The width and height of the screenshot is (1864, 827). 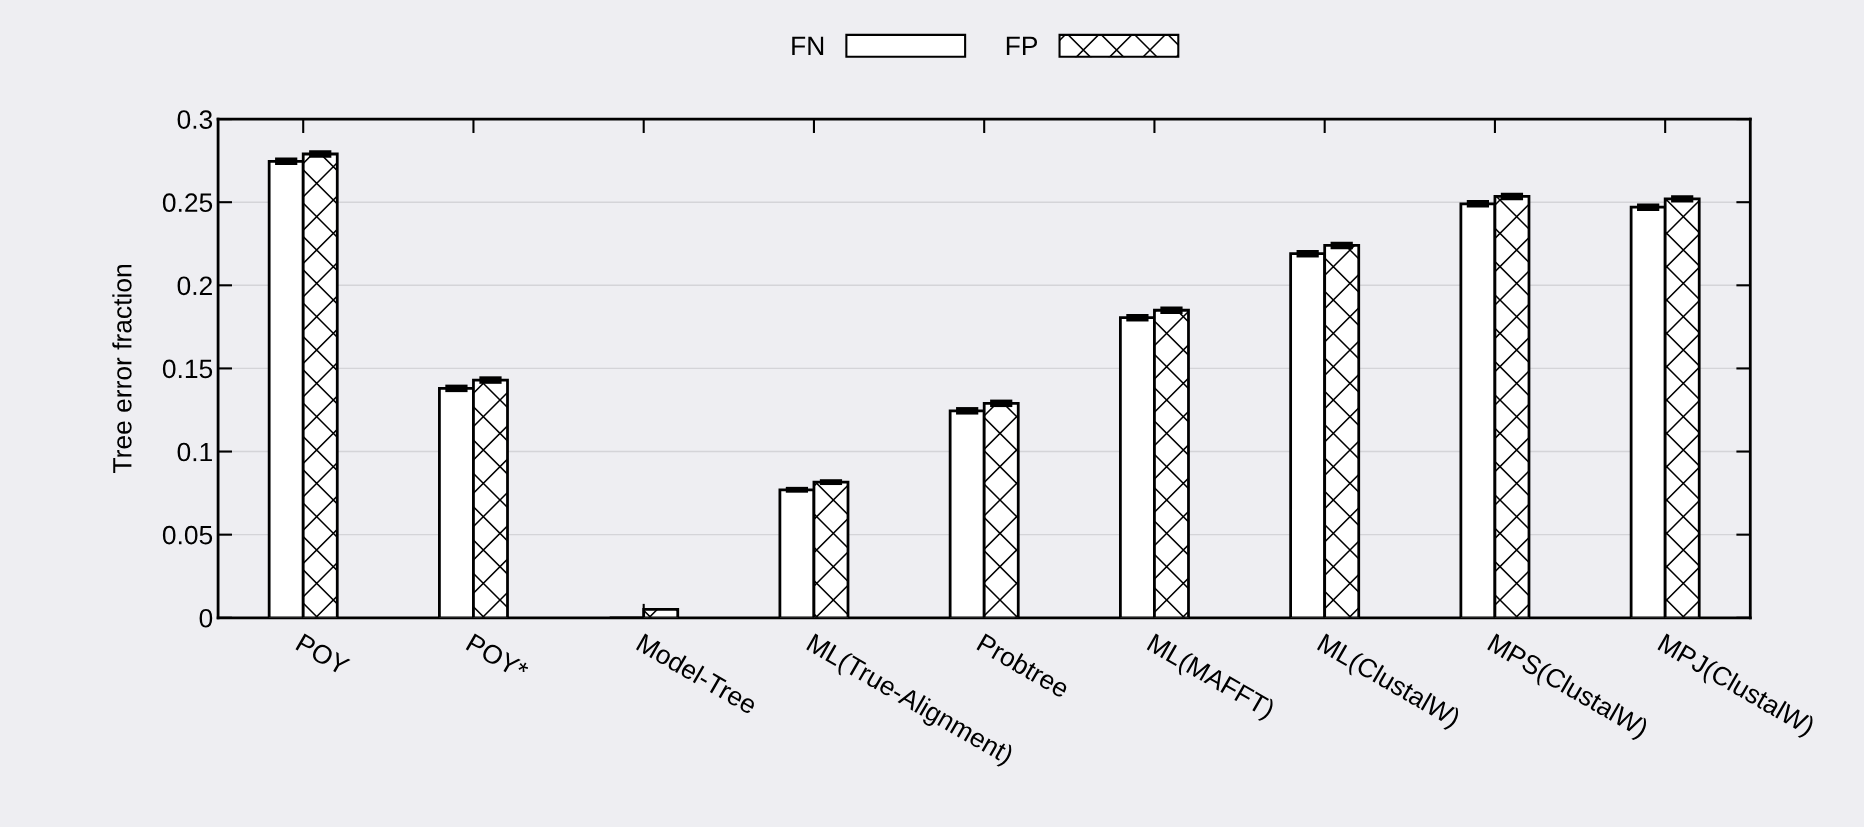 What do you see at coordinates (122, 369) in the screenshot?
I see `y-axis-title: Tree error fraction` at bounding box center [122, 369].